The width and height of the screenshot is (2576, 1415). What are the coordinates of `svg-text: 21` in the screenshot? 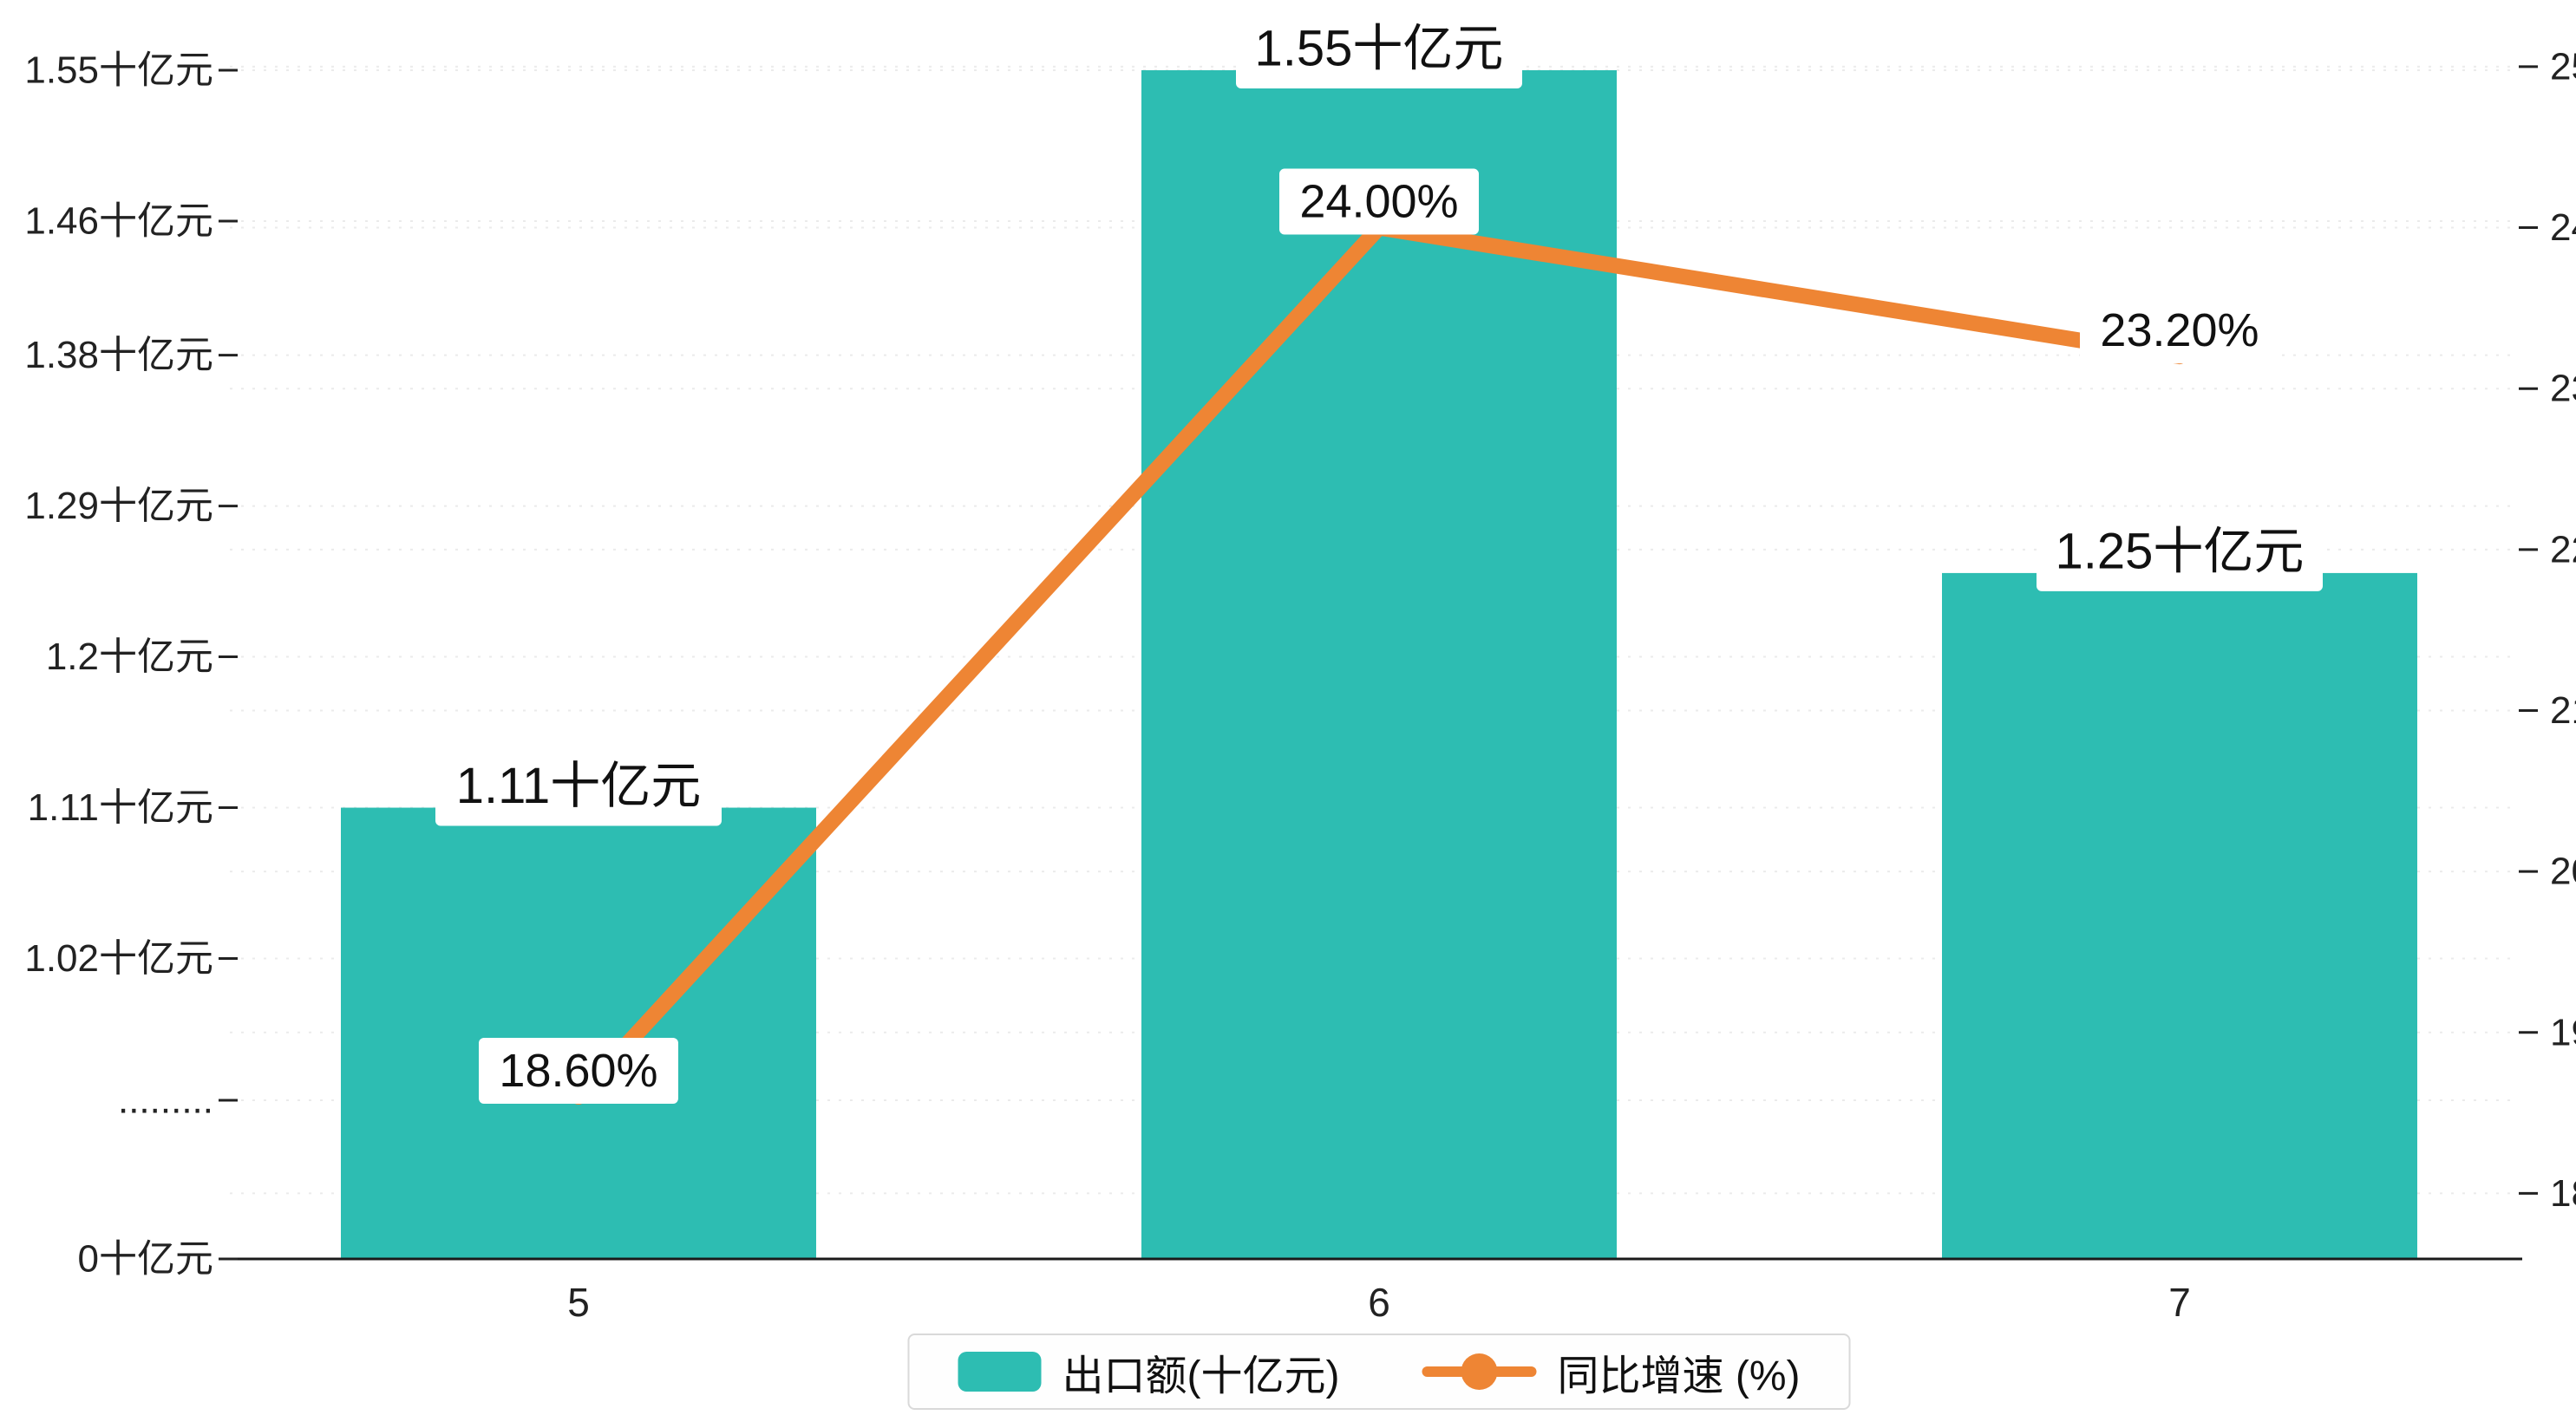 It's located at (2563, 710).